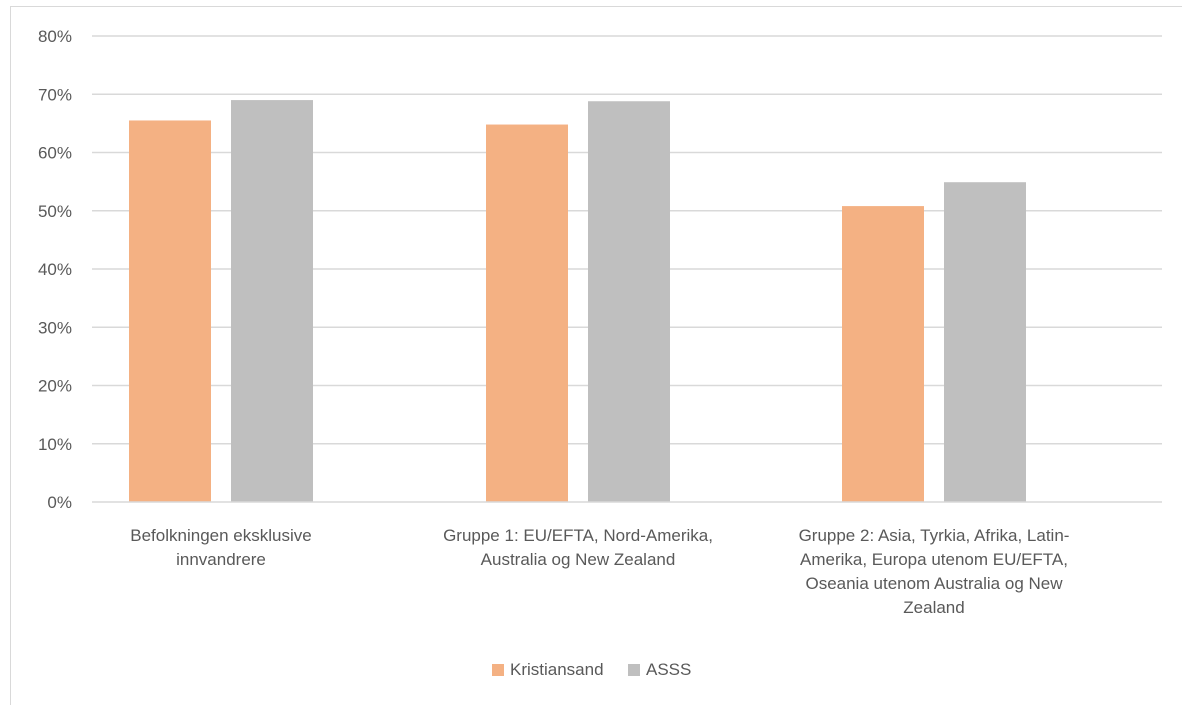 The width and height of the screenshot is (1184, 707). I want to click on y-tick-label: 70%, so click(55, 94).